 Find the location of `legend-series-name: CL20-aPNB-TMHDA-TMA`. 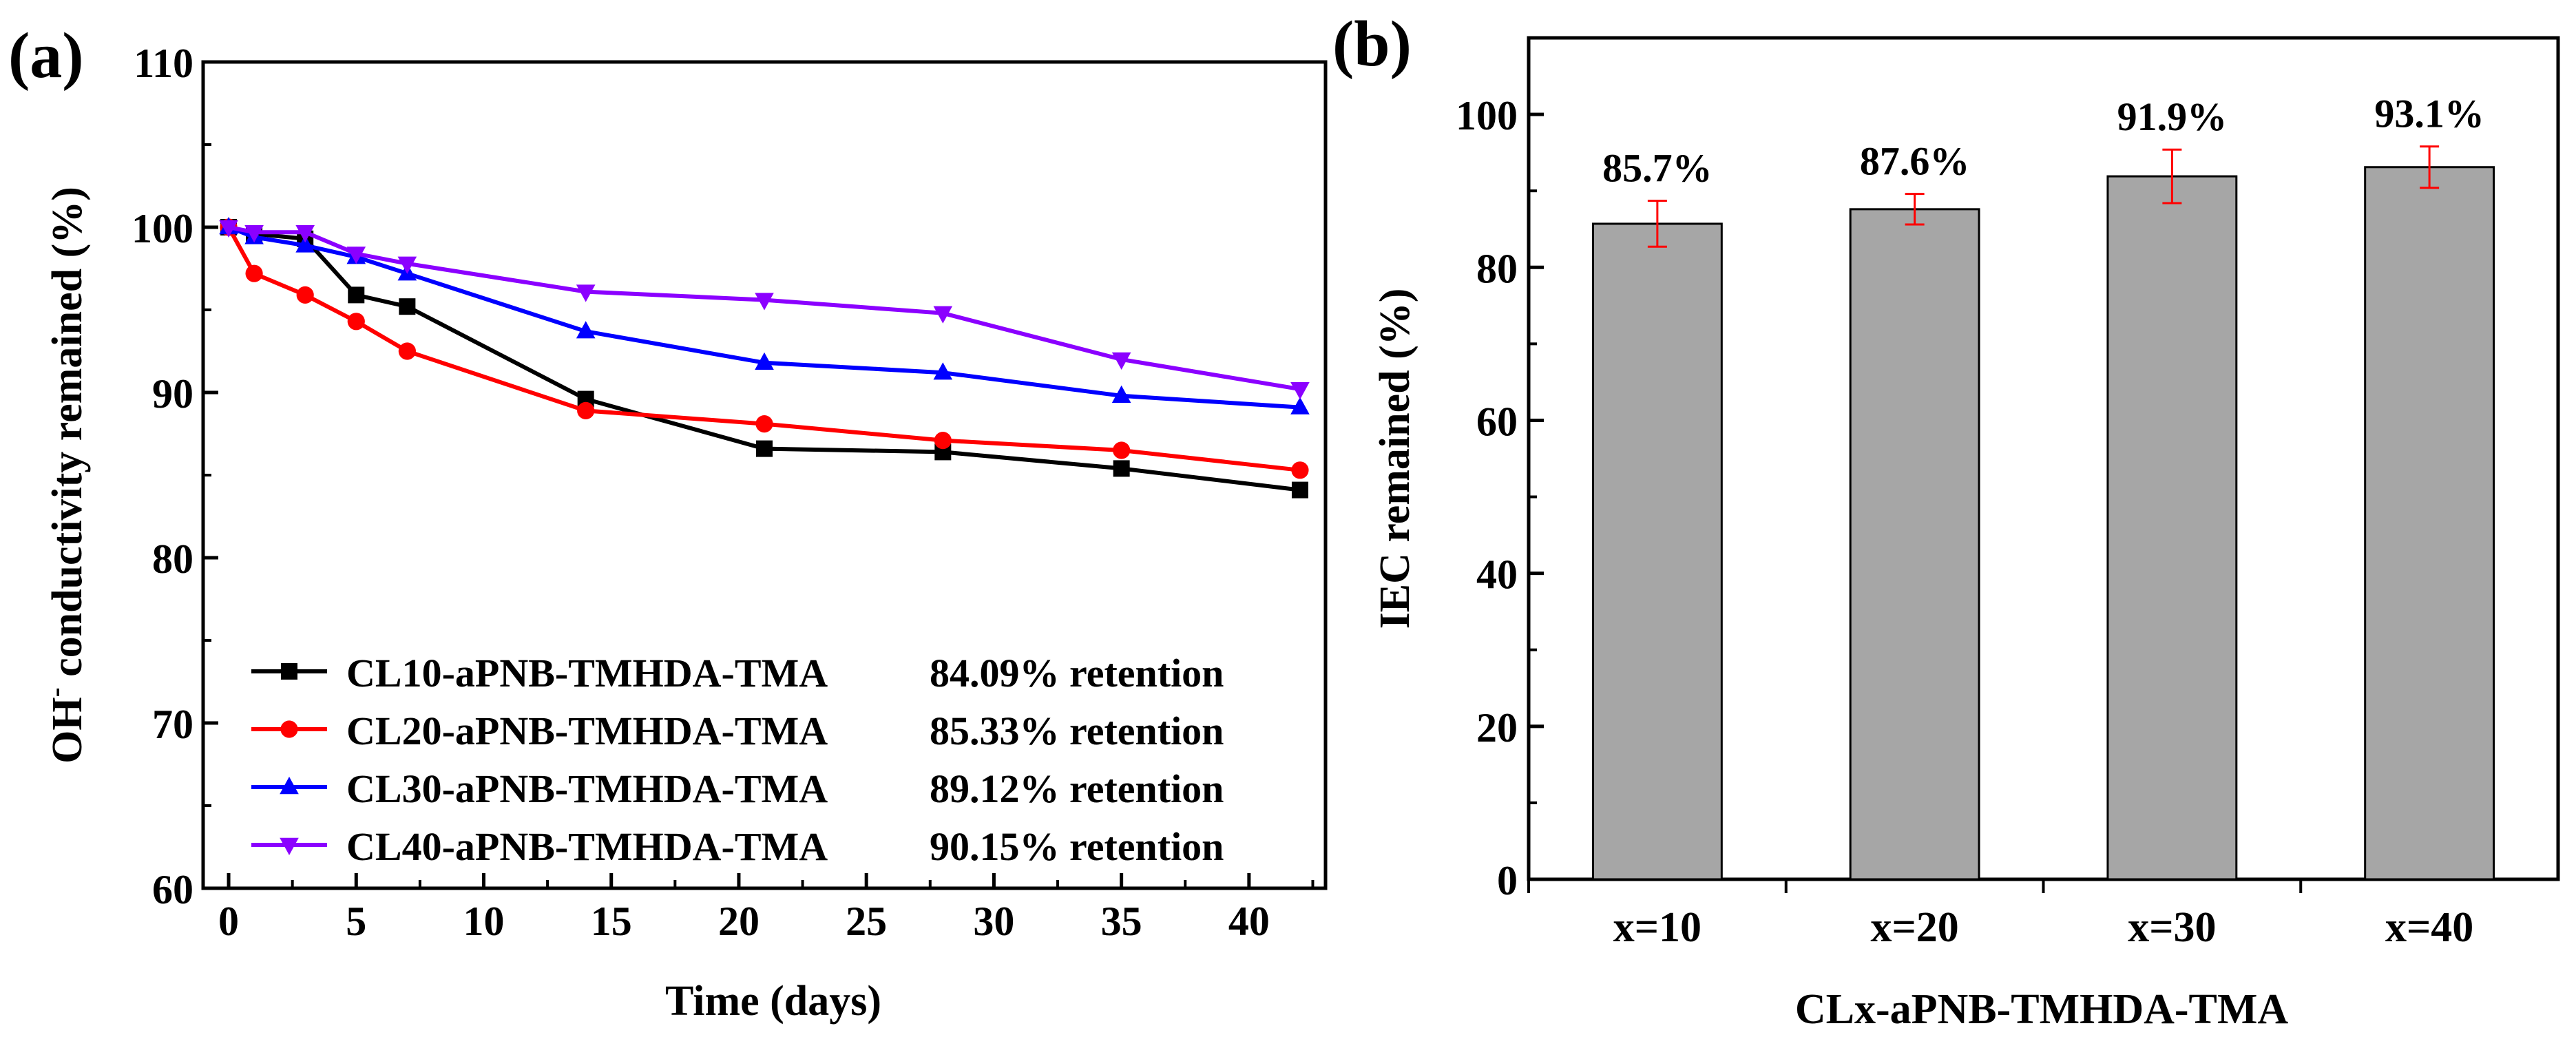

legend-series-name: CL20-aPNB-TMHDA-TMA is located at coordinates (587, 731).